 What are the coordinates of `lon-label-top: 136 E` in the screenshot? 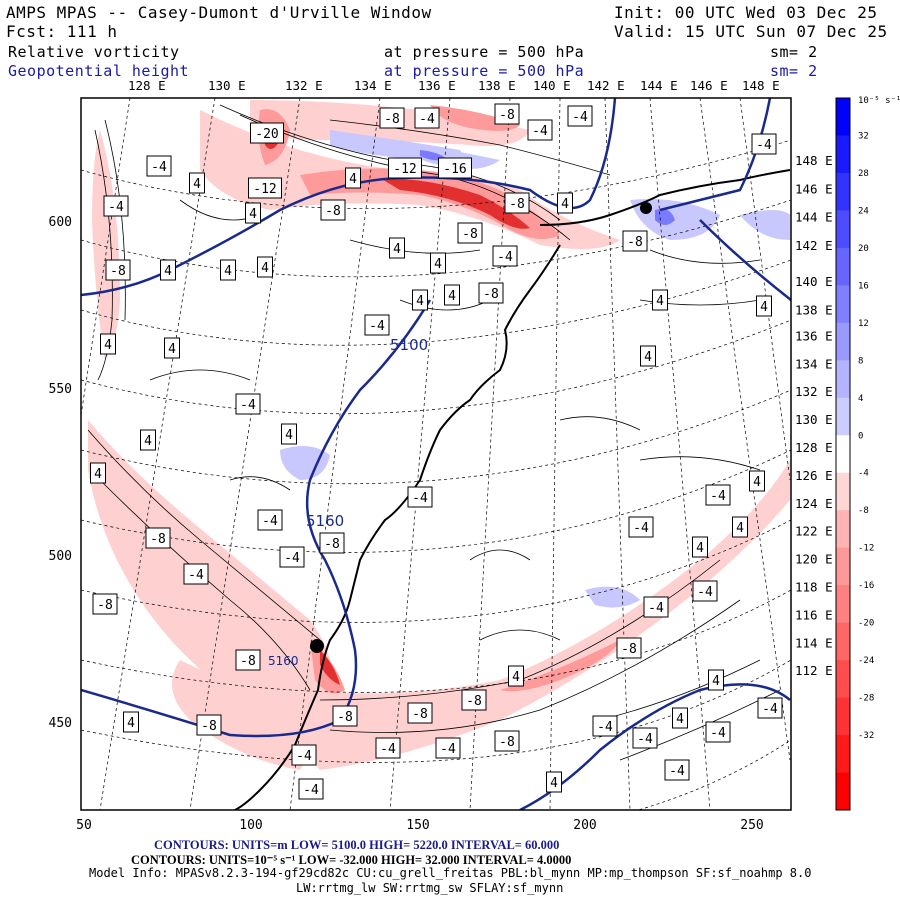 It's located at (437, 85).